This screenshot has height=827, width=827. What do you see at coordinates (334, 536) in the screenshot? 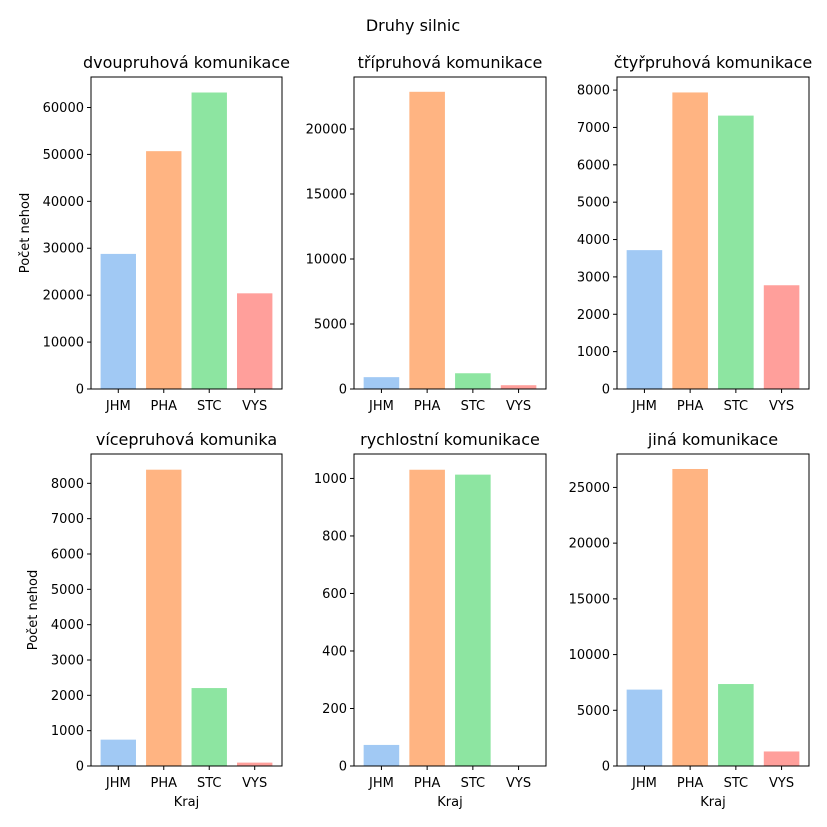
I see `y-tick-label: 800` at bounding box center [334, 536].